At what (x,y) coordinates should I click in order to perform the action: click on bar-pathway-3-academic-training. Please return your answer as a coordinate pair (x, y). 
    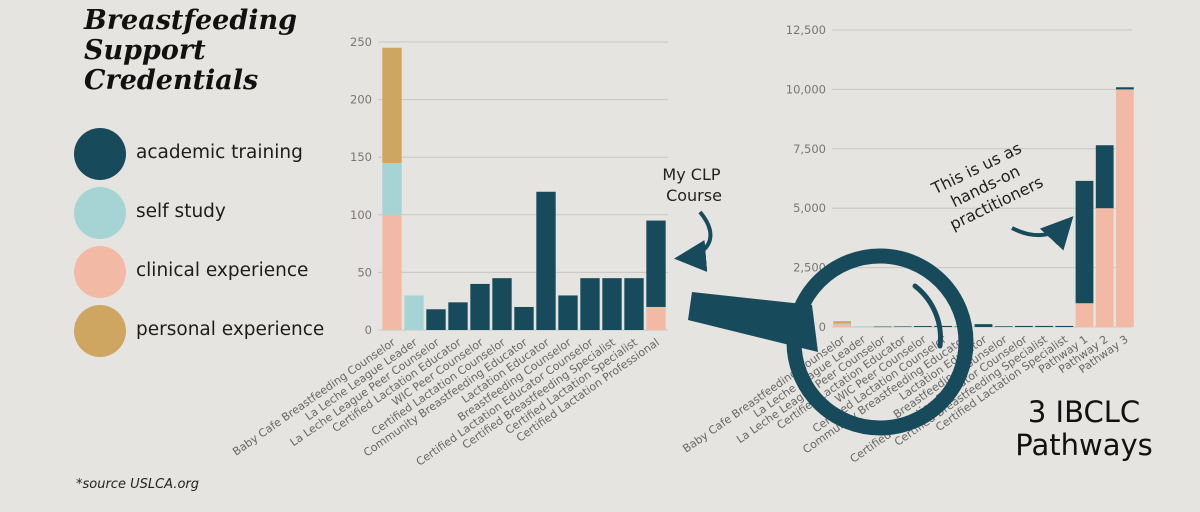
    Looking at the image, I should click on (1125, 88).